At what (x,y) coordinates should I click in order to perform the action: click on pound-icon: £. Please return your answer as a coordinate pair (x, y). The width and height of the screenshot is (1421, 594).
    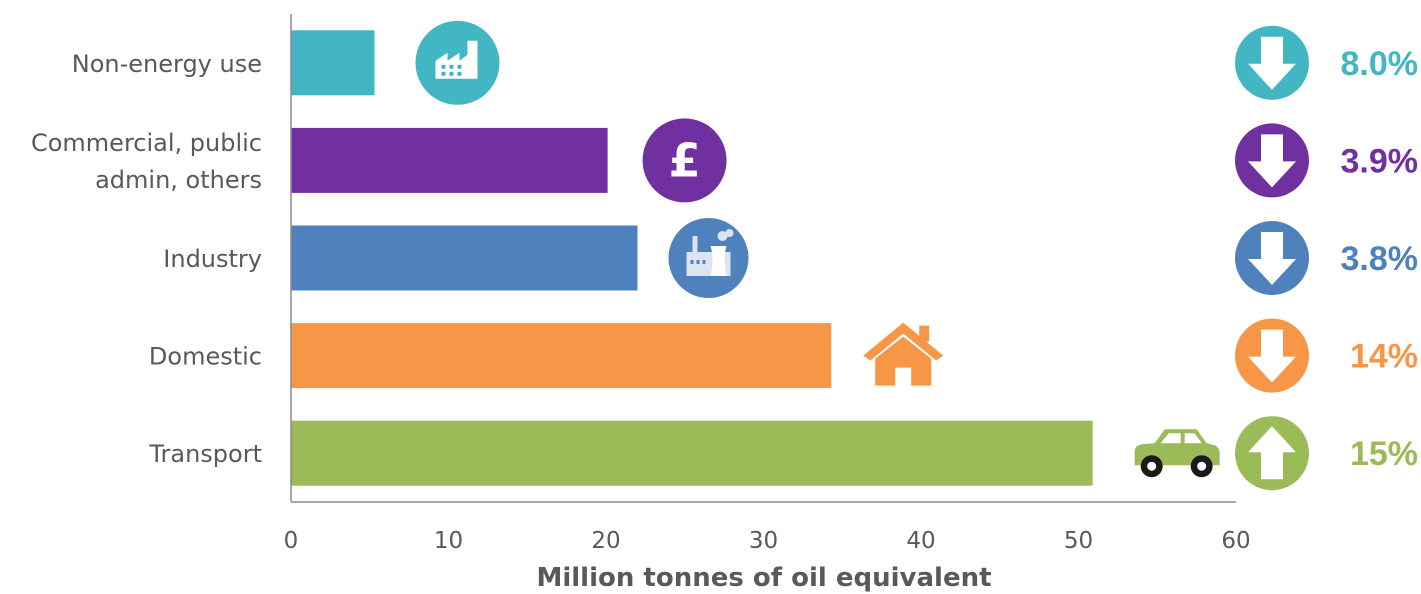
    Looking at the image, I should click on (684, 160).